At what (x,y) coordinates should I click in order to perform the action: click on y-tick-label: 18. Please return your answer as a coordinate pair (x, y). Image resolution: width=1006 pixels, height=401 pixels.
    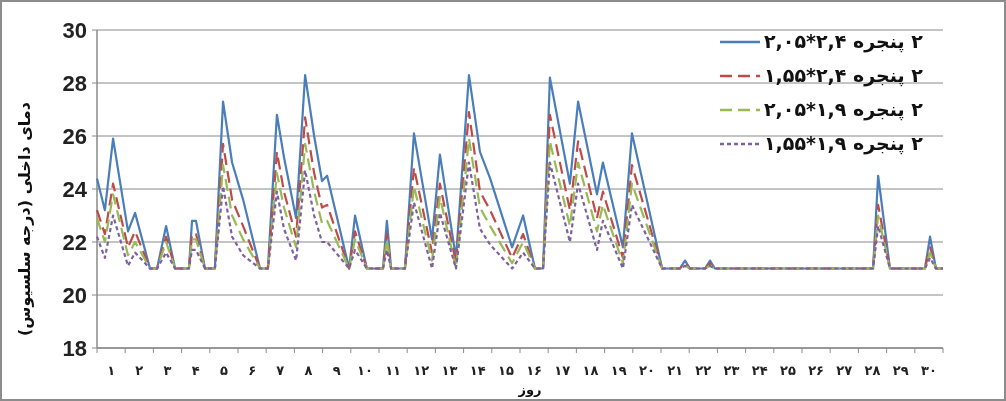
    Looking at the image, I should click on (74, 348).